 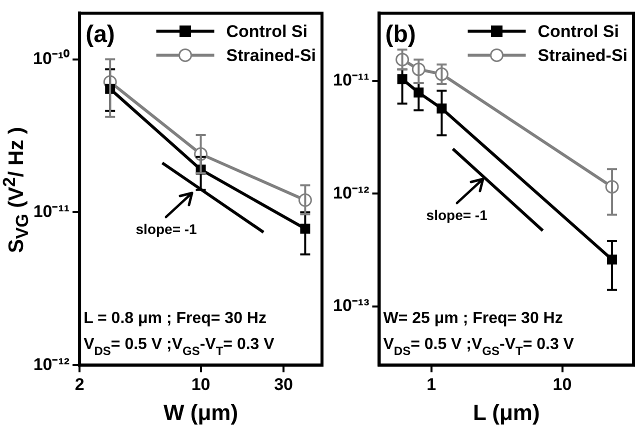 I want to click on annotation: L = 0.8 μm ; Freq= 30 Hz, so click(x=175, y=319).